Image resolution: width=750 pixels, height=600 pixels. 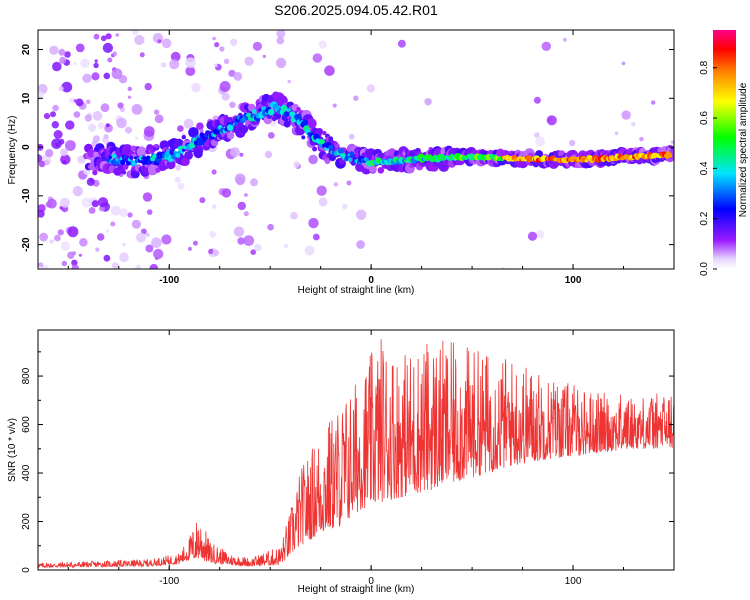 I want to click on spectrogram-ytick-label: -10, so click(x=26, y=195).